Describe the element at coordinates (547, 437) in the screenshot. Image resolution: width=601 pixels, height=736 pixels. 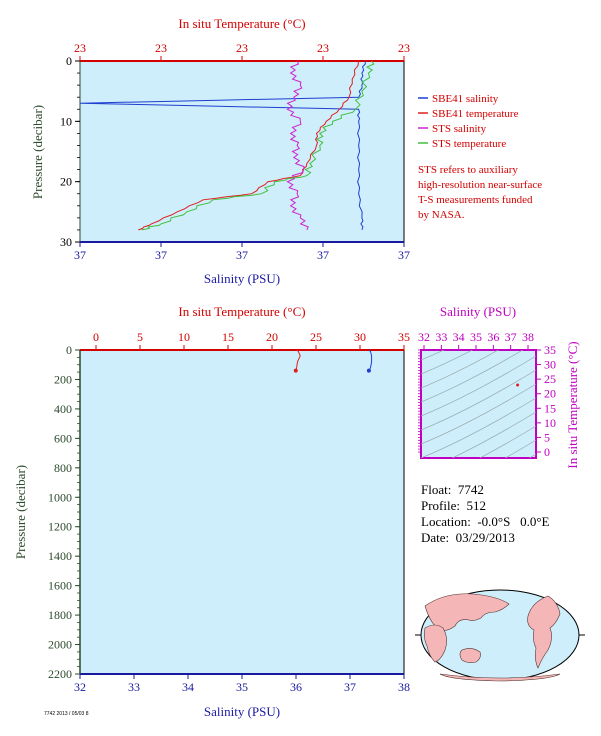
I see `ts-temp-tick-label: 5` at that location.